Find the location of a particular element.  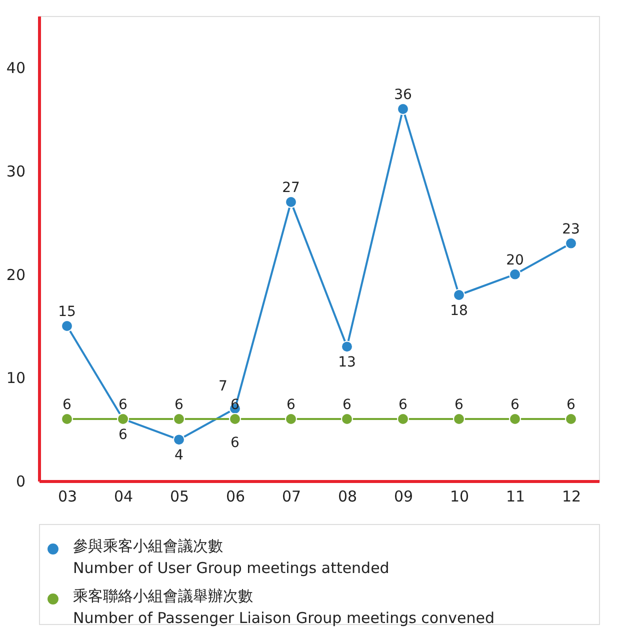

legend-label: 乘客聯絡小組會議舉辦次數 Number of Passenger Liaison Group meetings convened is located at coordinates (283, 607).